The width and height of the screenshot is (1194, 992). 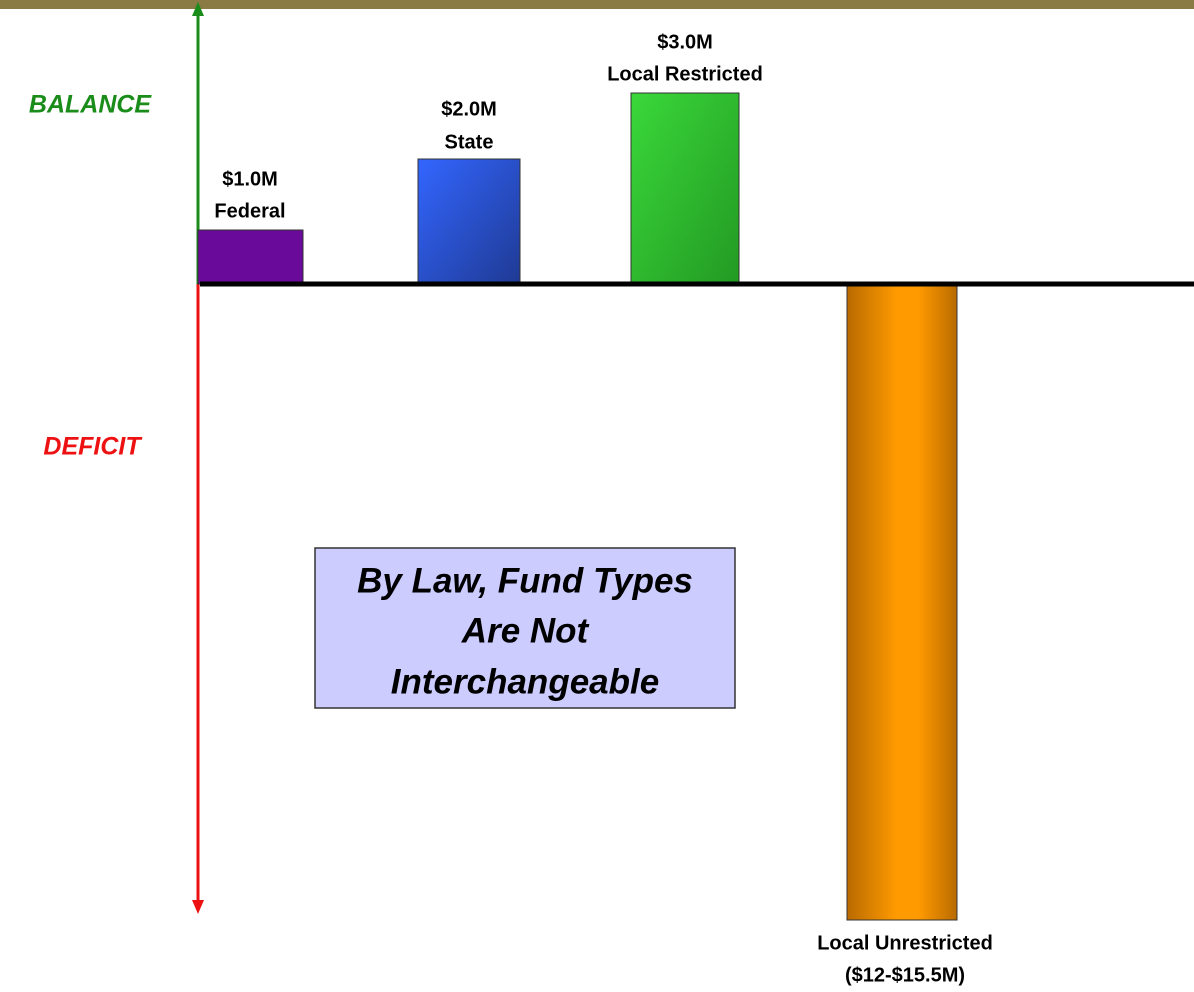 I want to click on bar-name: Local Restricted, so click(x=685, y=74).